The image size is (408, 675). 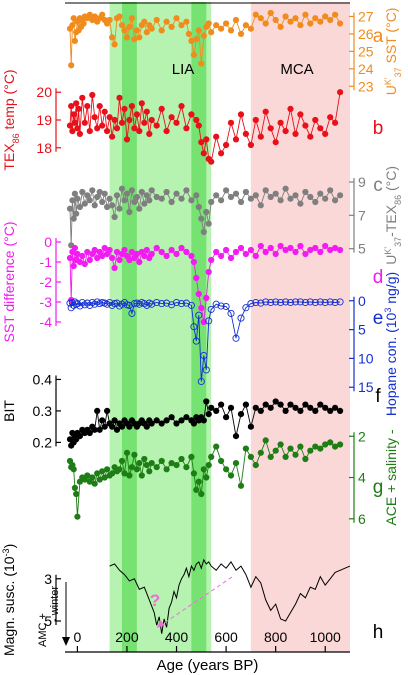 What do you see at coordinates (234, 215) in the screenshot?
I see `panel-c: 5 7 9 cUK'37-TEX86 (°C)` at bounding box center [234, 215].